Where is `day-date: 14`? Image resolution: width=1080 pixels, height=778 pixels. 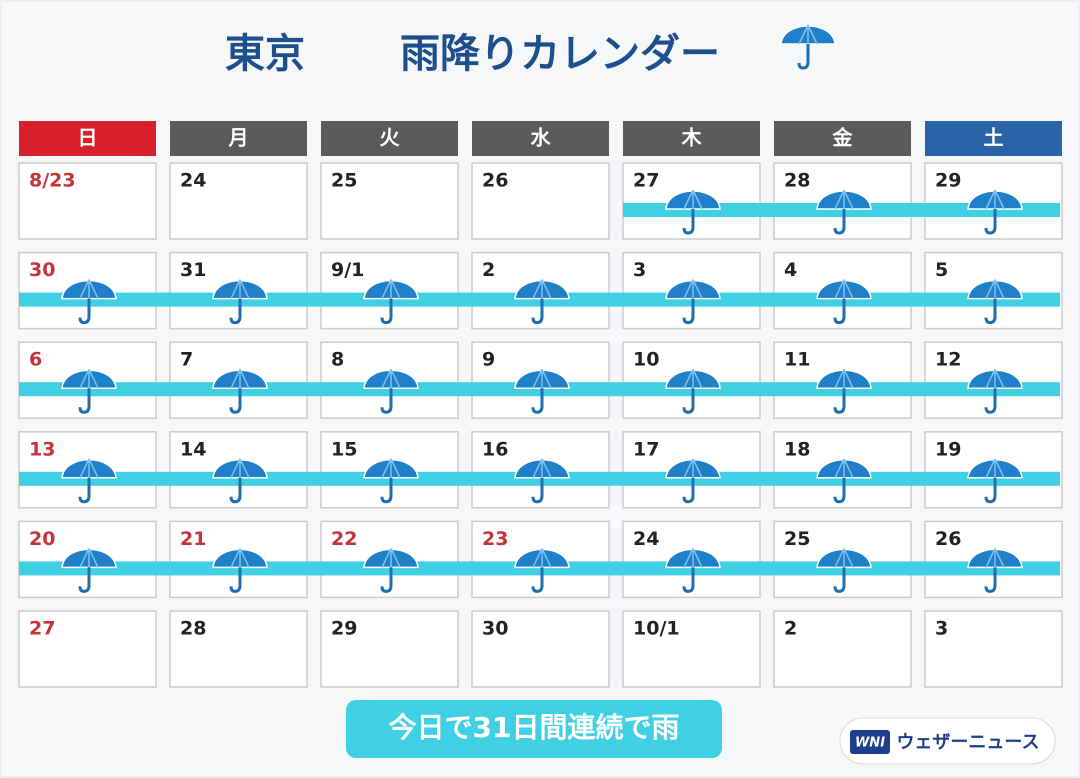
day-date: 14 is located at coordinates (193, 449).